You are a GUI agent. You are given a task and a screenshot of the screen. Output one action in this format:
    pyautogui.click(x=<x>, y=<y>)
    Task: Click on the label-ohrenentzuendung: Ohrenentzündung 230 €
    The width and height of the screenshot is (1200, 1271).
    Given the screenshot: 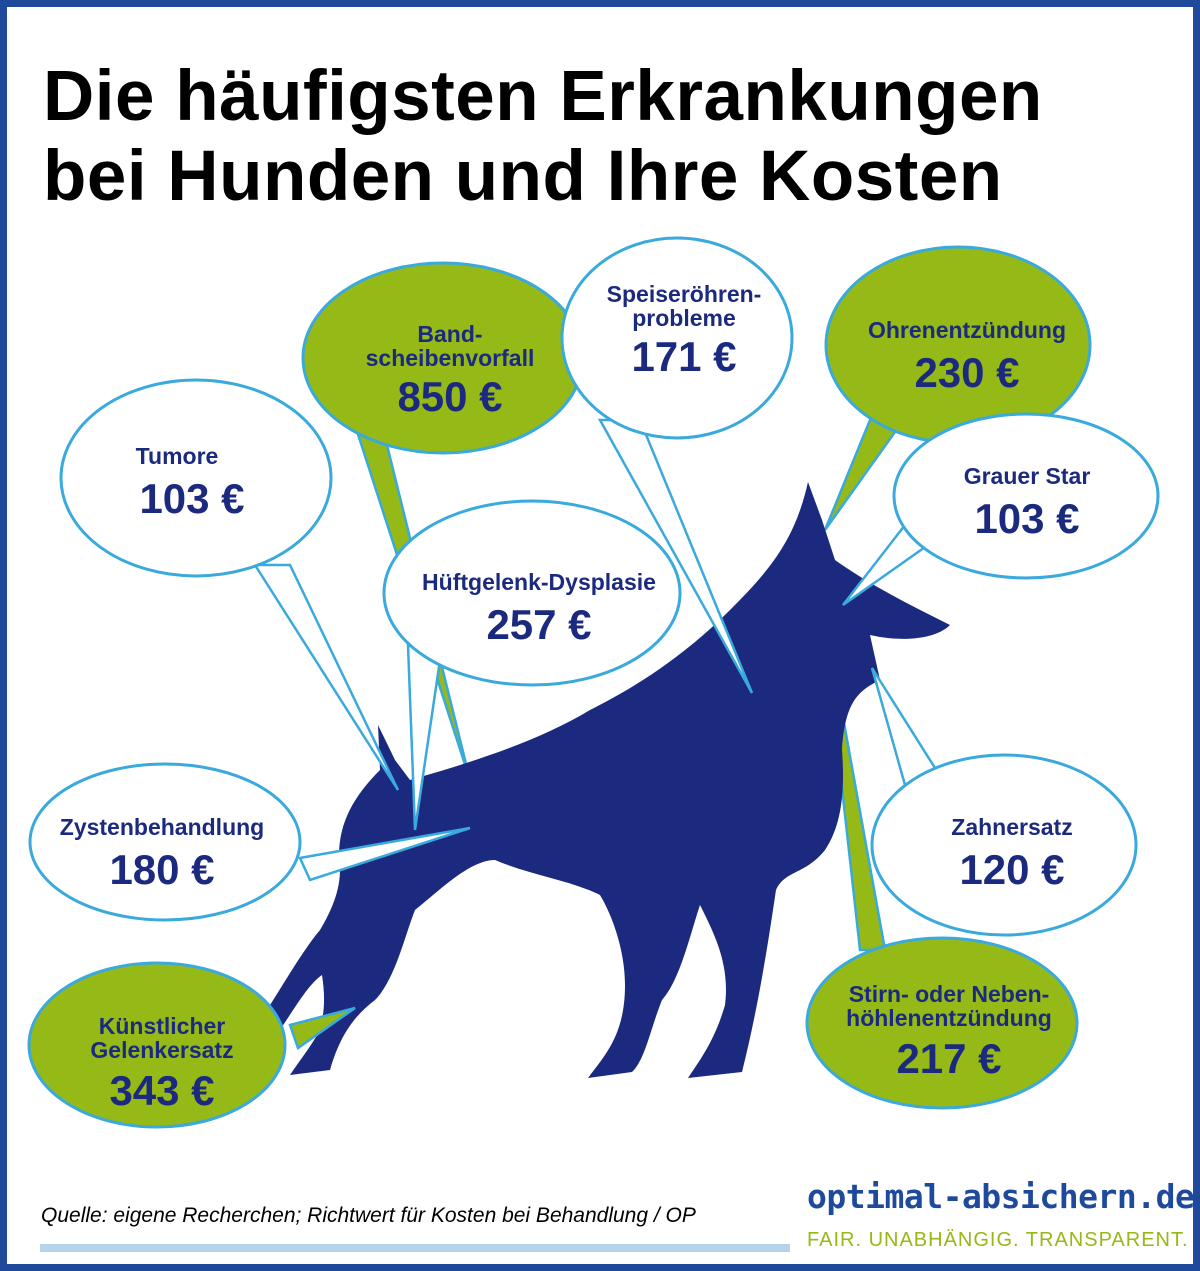 What is the action you would take?
    pyautogui.click(x=967, y=358)
    